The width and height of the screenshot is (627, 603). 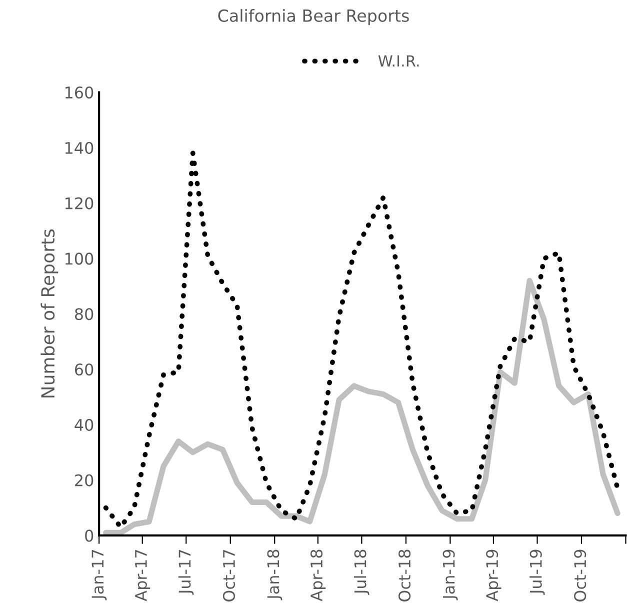 What do you see at coordinates (79, 203) in the screenshot?
I see `y-tick-label: 120` at bounding box center [79, 203].